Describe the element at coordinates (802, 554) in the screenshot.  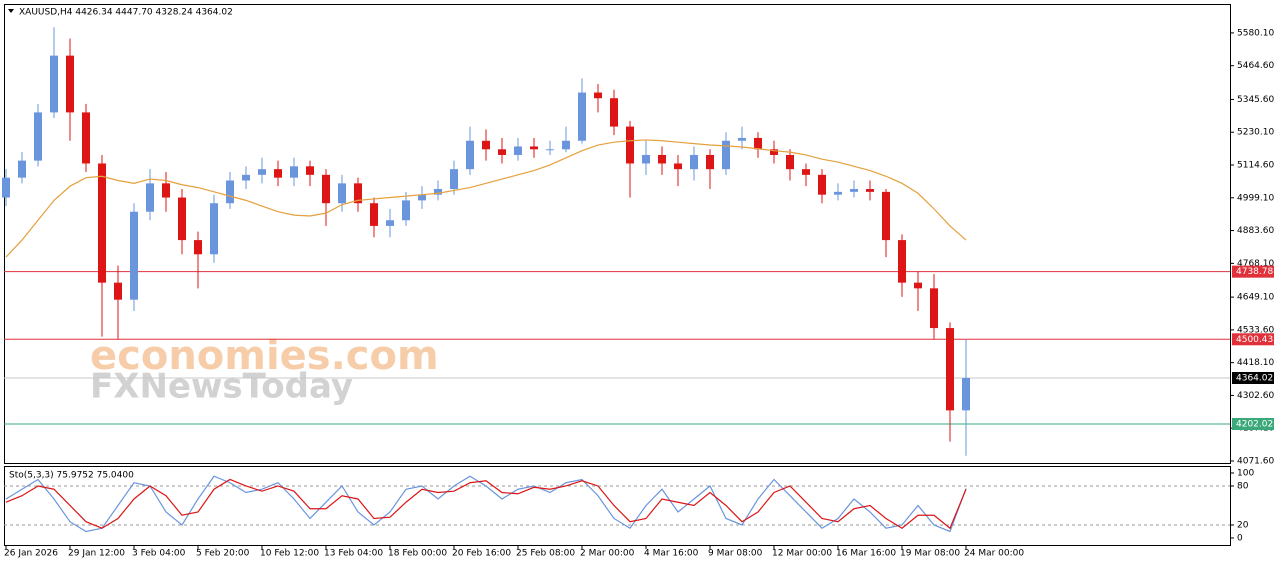
I see `x-tick-label: 12 Mar 00:00` at that location.